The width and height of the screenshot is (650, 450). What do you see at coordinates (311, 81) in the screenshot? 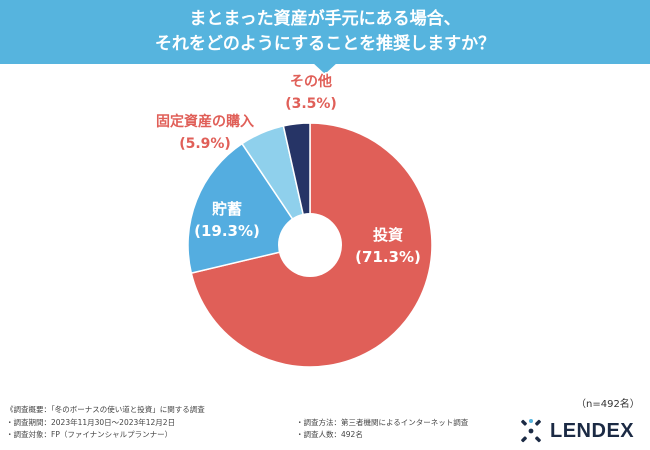
I see `slice-label-name-3: その他` at bounding box center [311, 81].